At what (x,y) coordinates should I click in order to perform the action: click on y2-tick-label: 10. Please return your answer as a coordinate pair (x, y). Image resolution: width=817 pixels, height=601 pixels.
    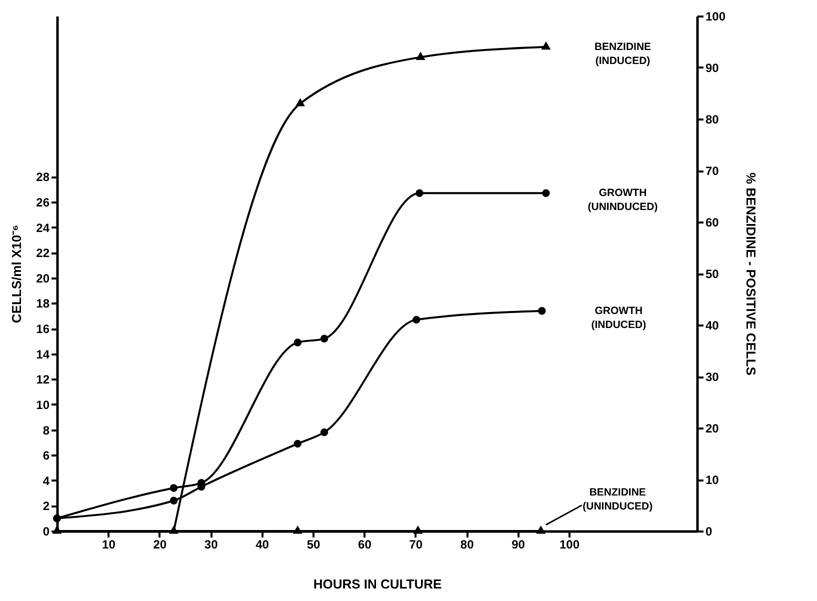
    Looking at the image, I should click on (713, 480).